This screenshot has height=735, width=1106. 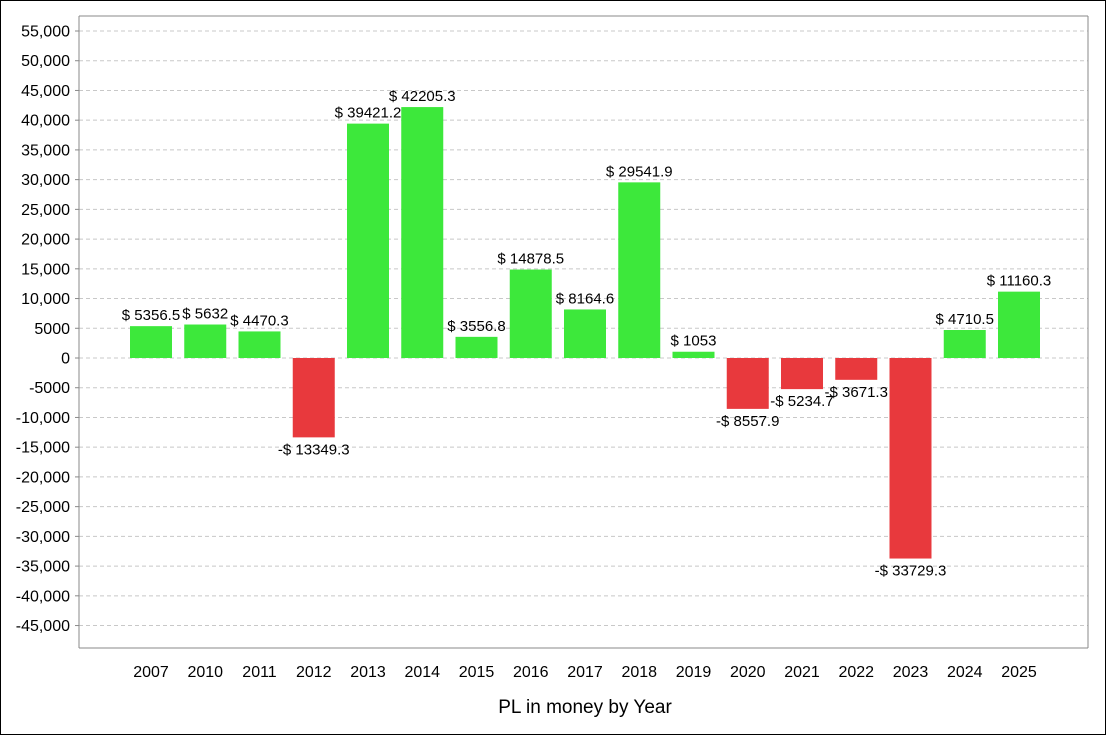 I want to click on y-tick-label: -5000, so click(x=49, y=388).